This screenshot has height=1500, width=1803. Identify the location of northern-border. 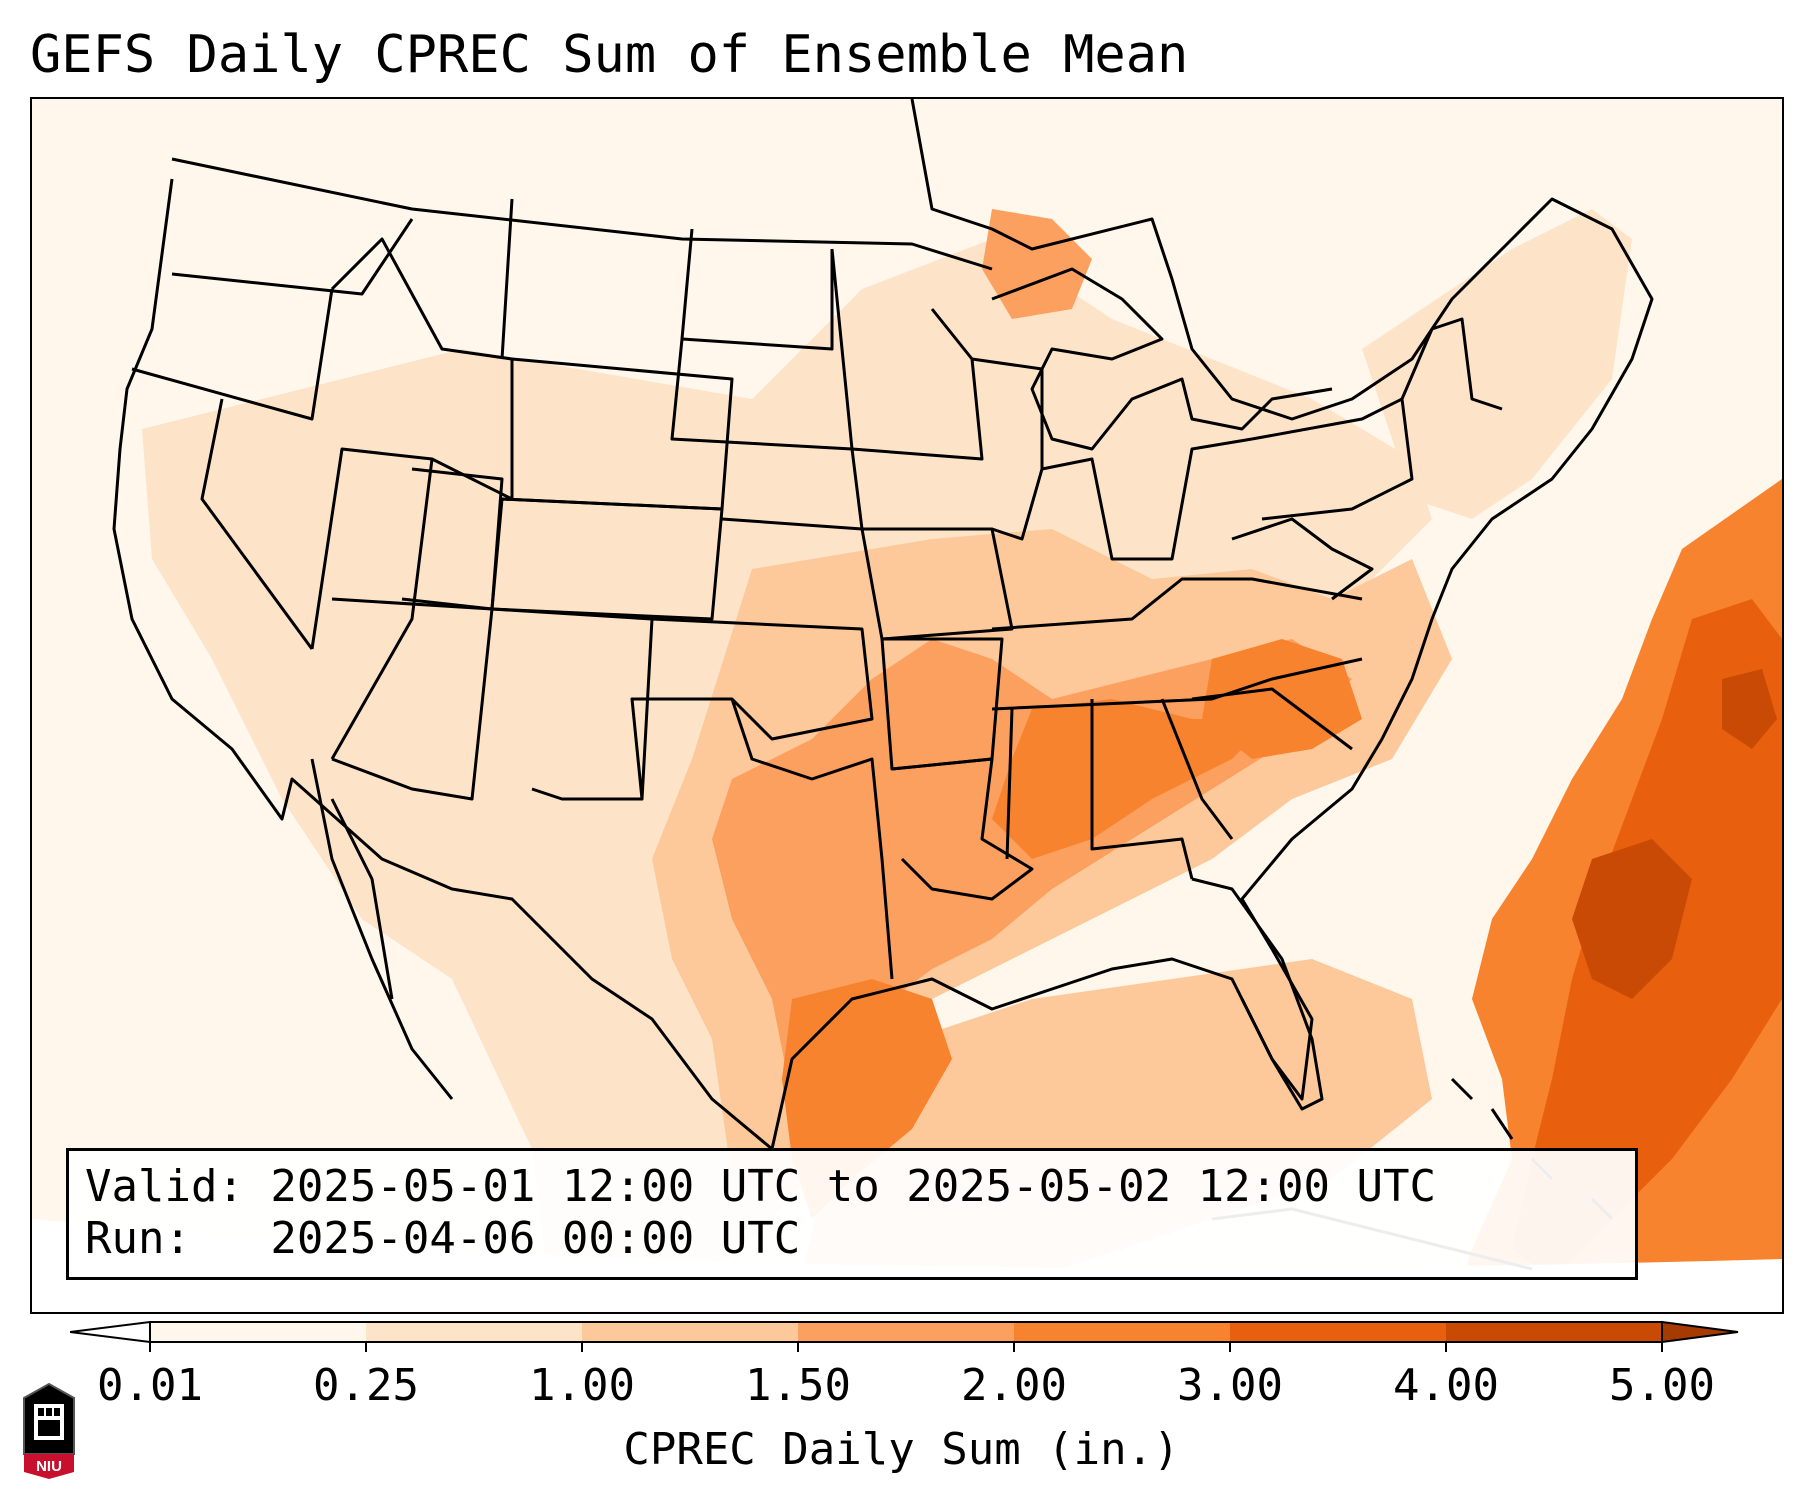
(582, 214).